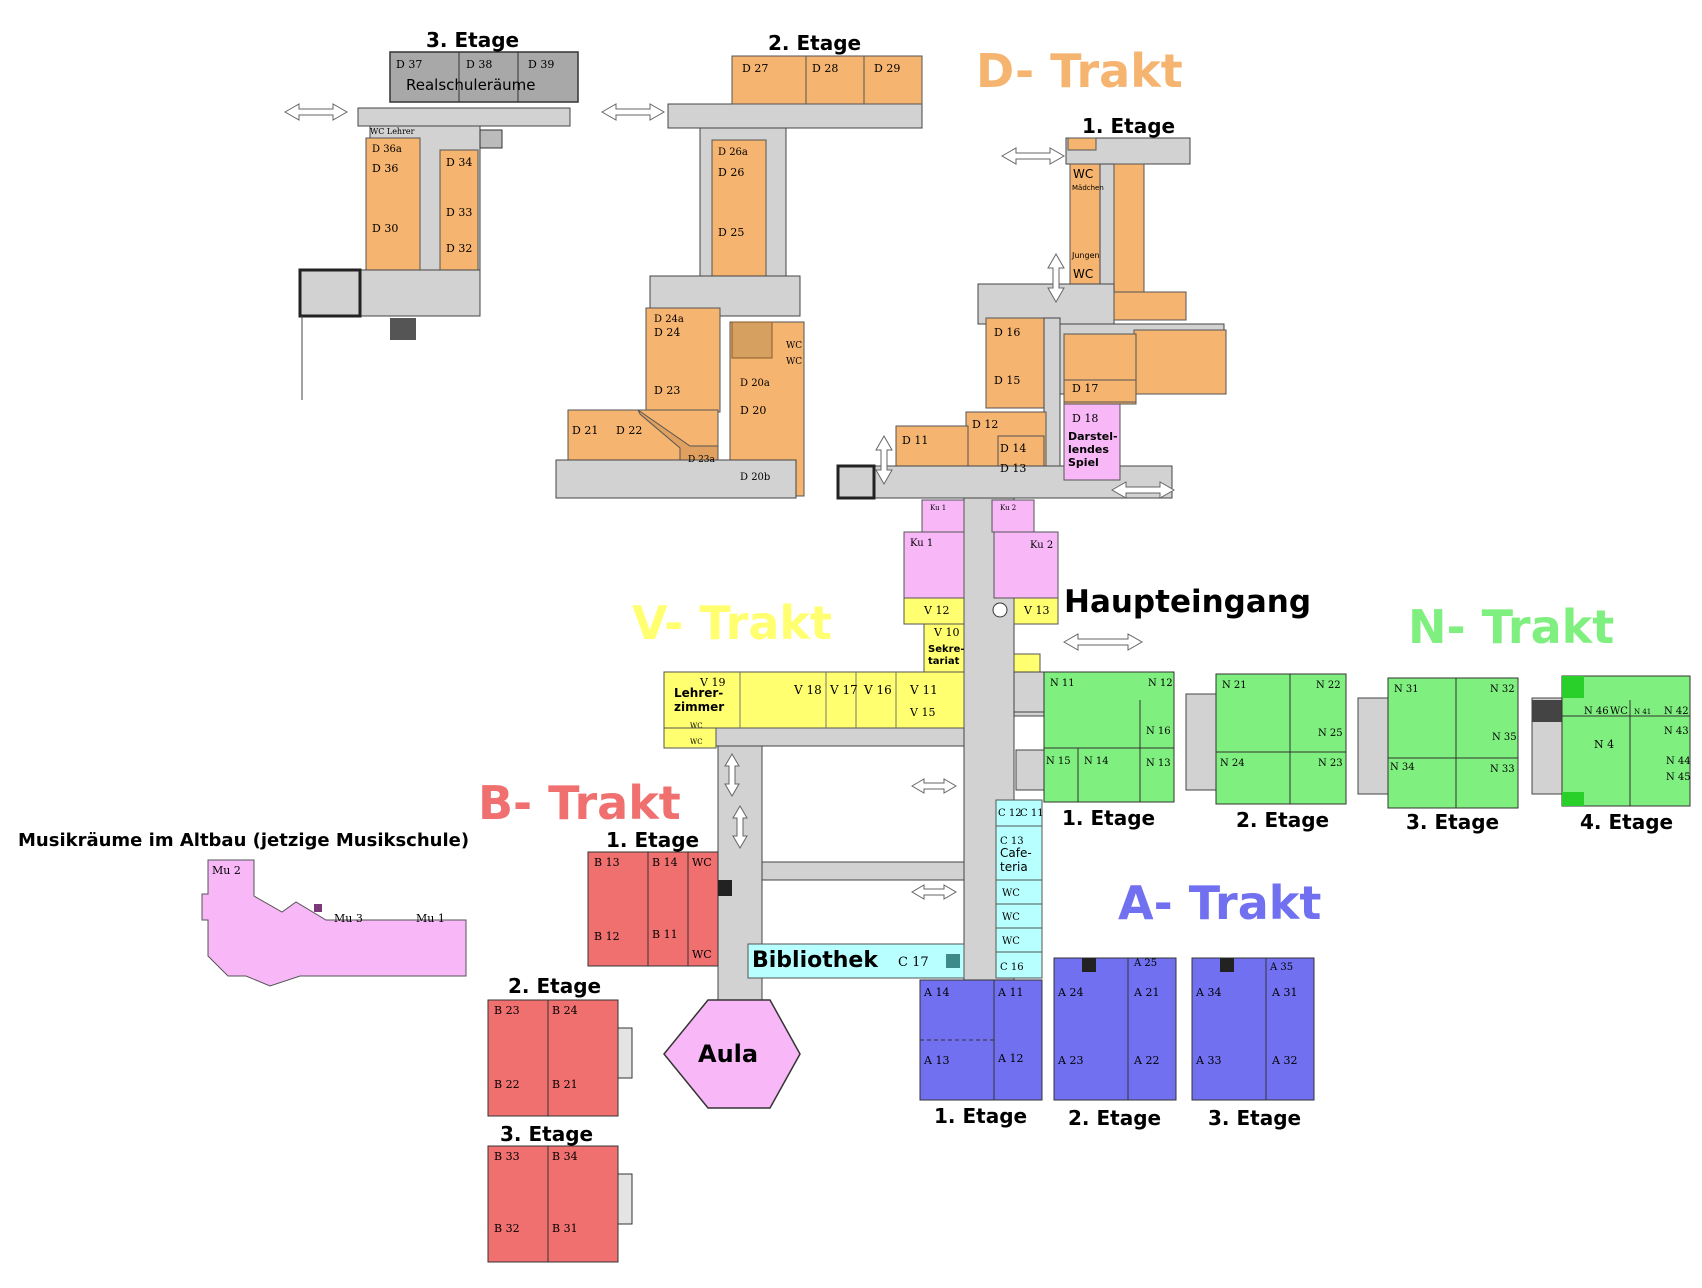 The width and height of the screenshot is (1702, 1288). Describe the element at coordinates (1234, 685) in the screenshot. I see `room-label: N 21` at that location.